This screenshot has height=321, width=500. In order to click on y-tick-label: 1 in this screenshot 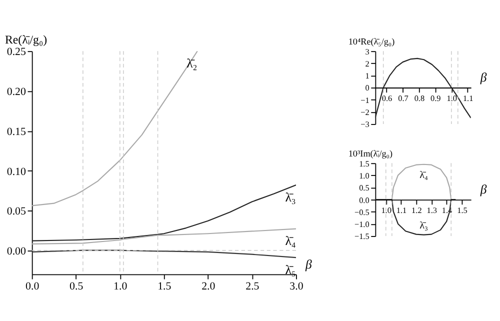, I will do `click(367, 76)`.